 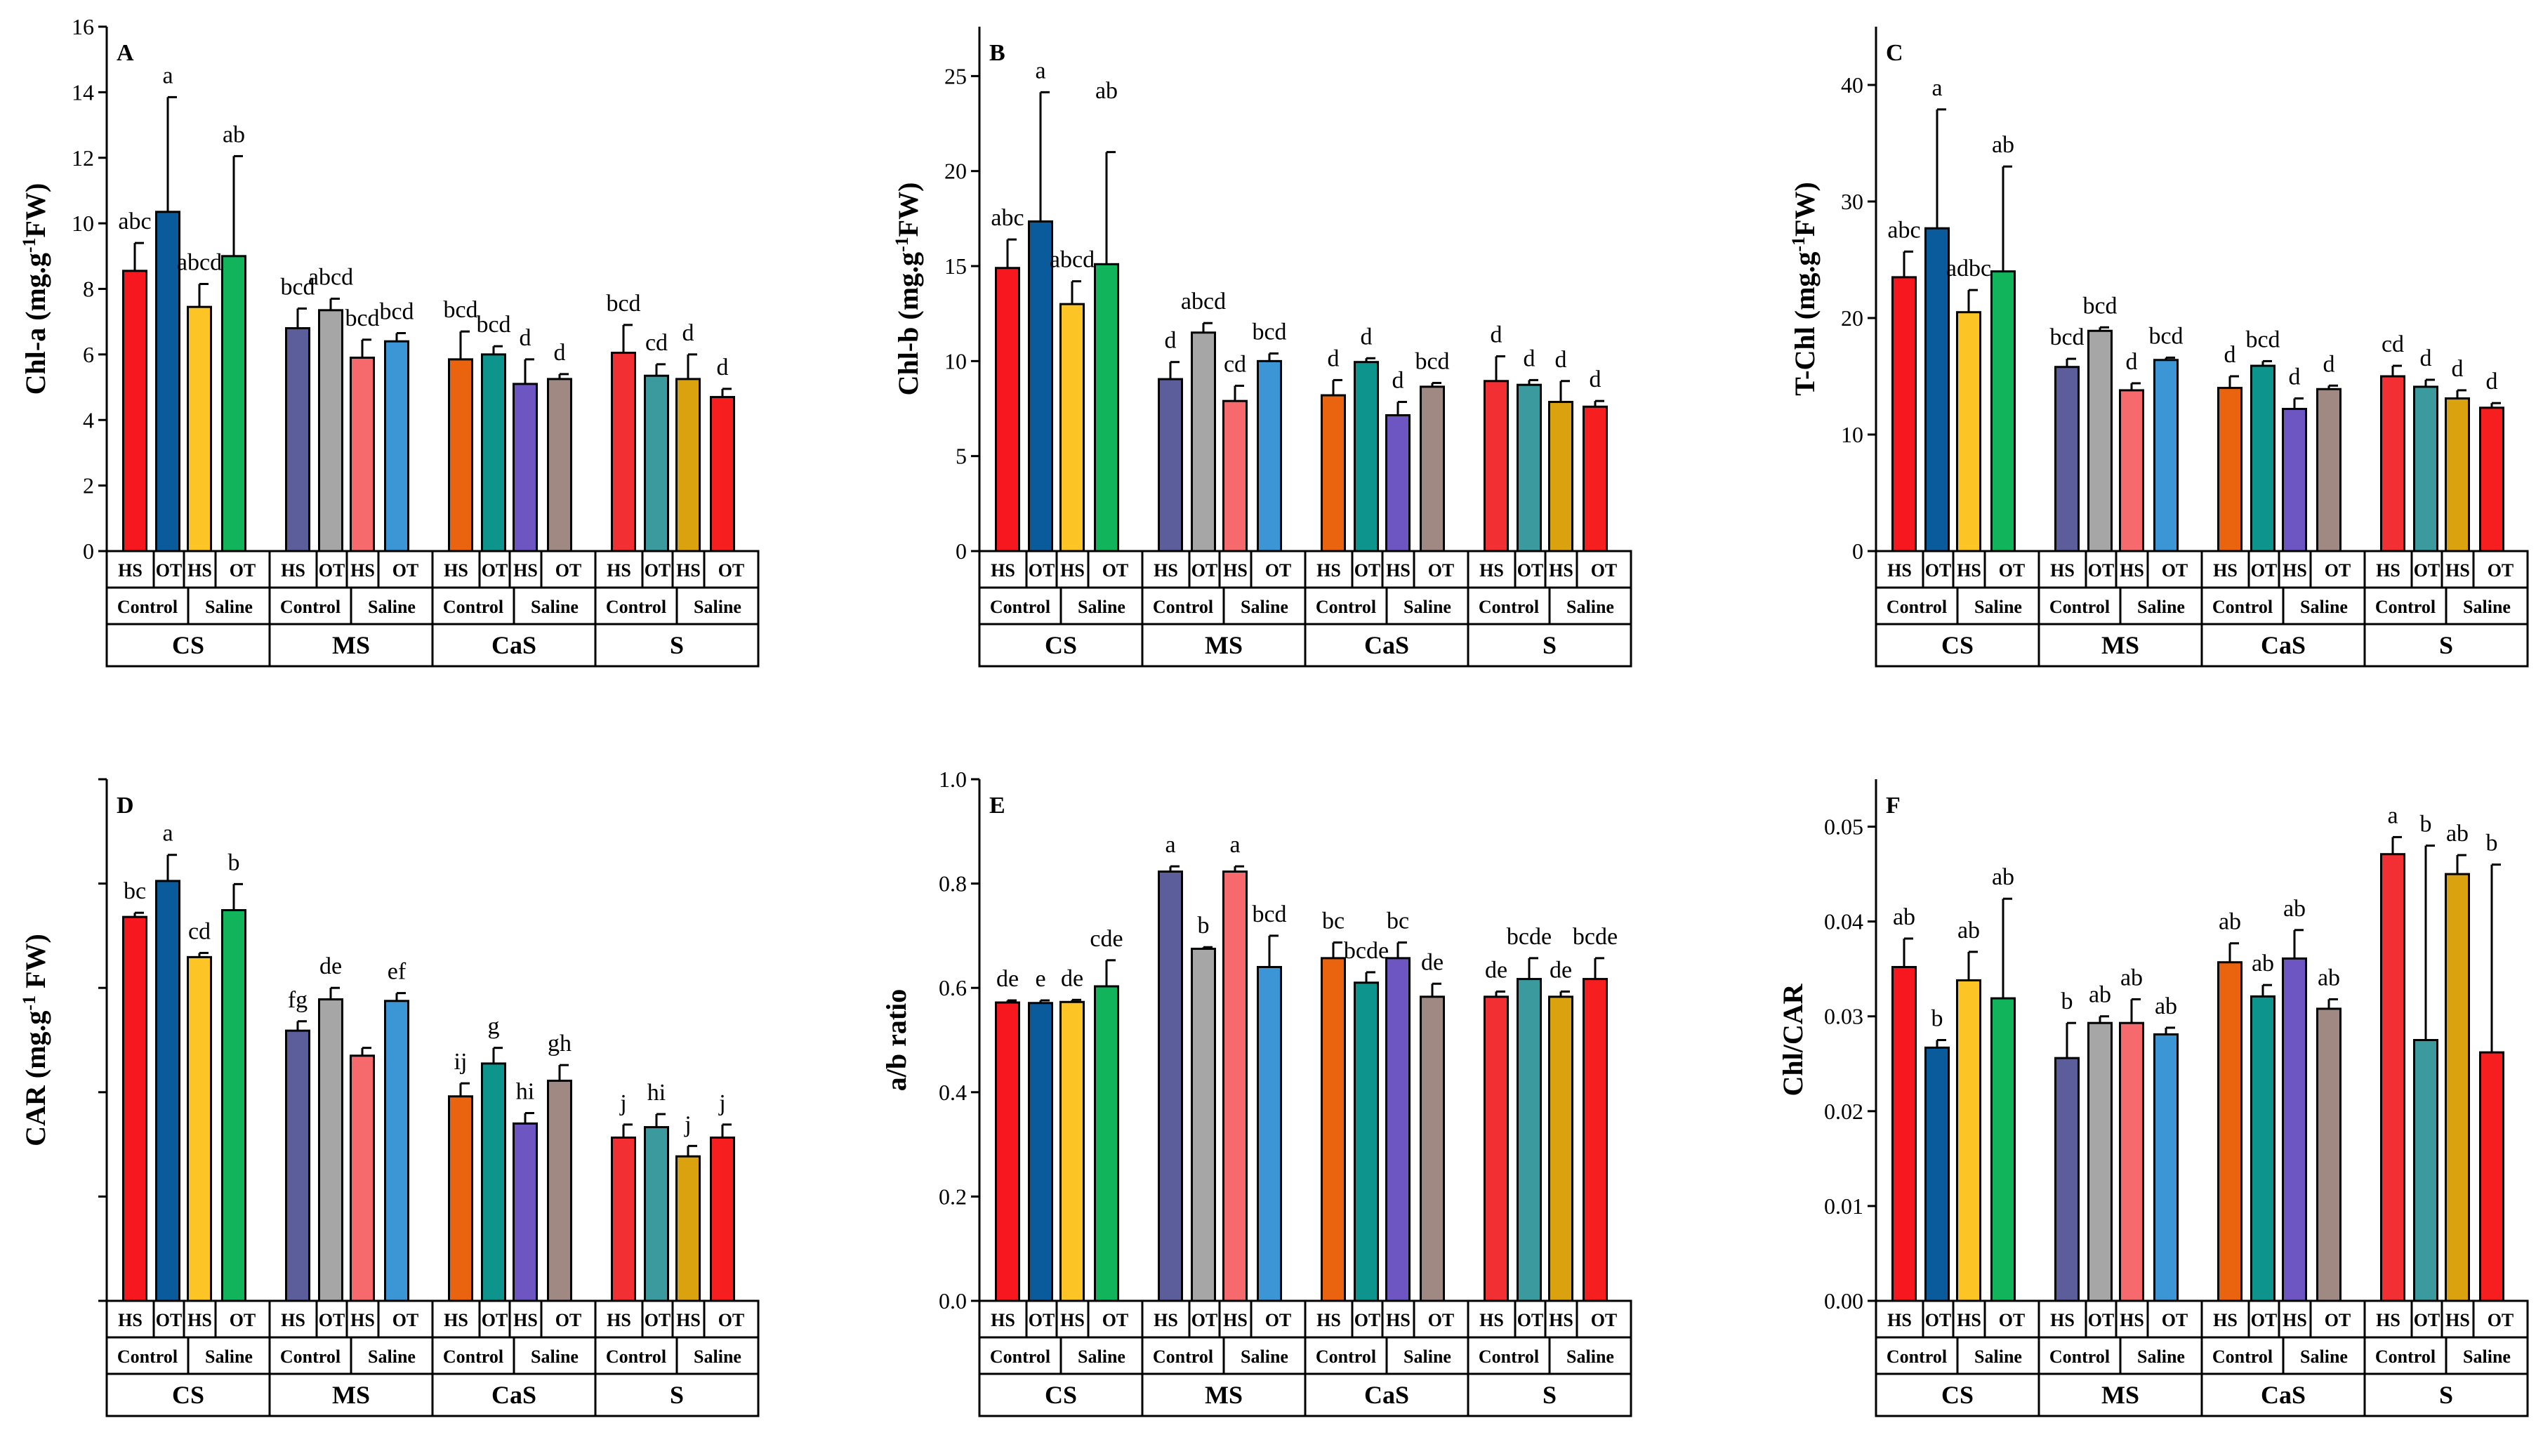 What do you see at coordinates (1852, 434) in the screenshot?
I see `y-tick-label: 10` at bounding box center [1852, 434].